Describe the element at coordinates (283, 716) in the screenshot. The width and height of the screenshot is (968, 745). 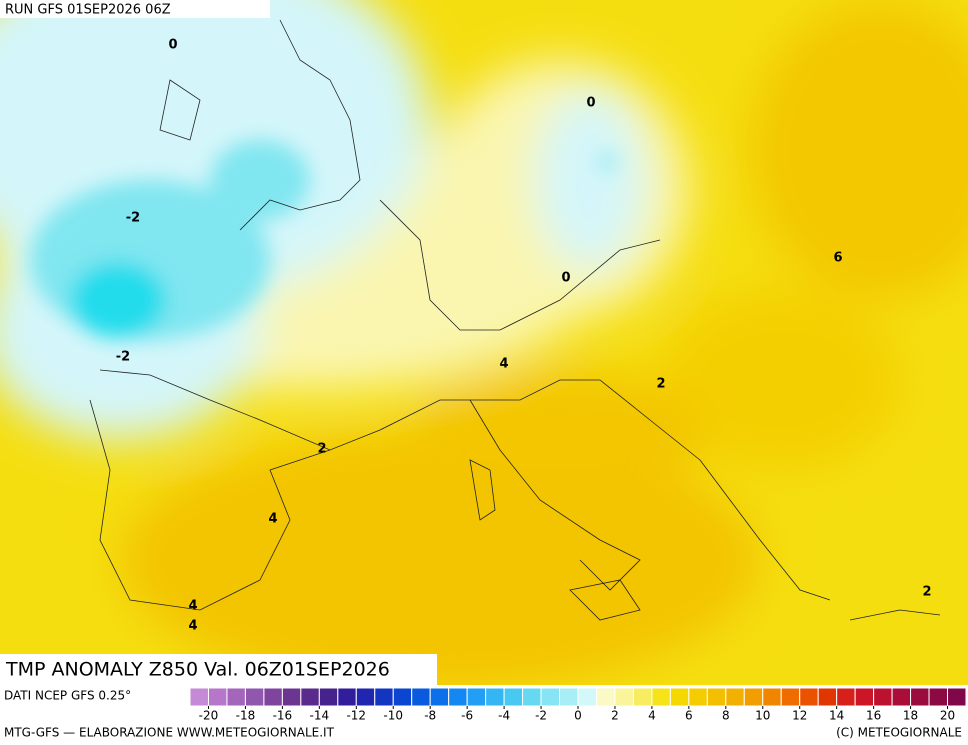
I see `tick-label: -16` at that location.